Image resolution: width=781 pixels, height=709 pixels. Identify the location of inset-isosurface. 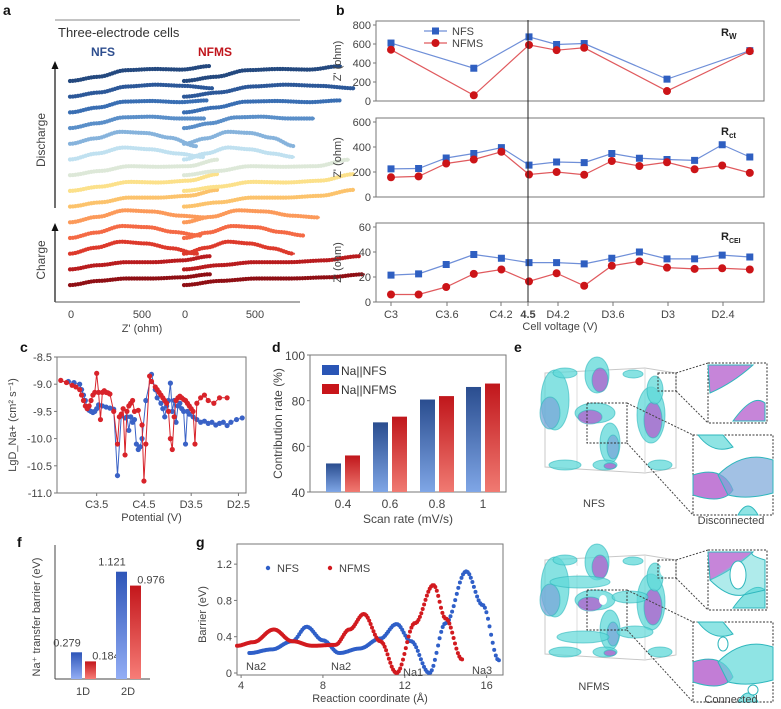
(745, 664).